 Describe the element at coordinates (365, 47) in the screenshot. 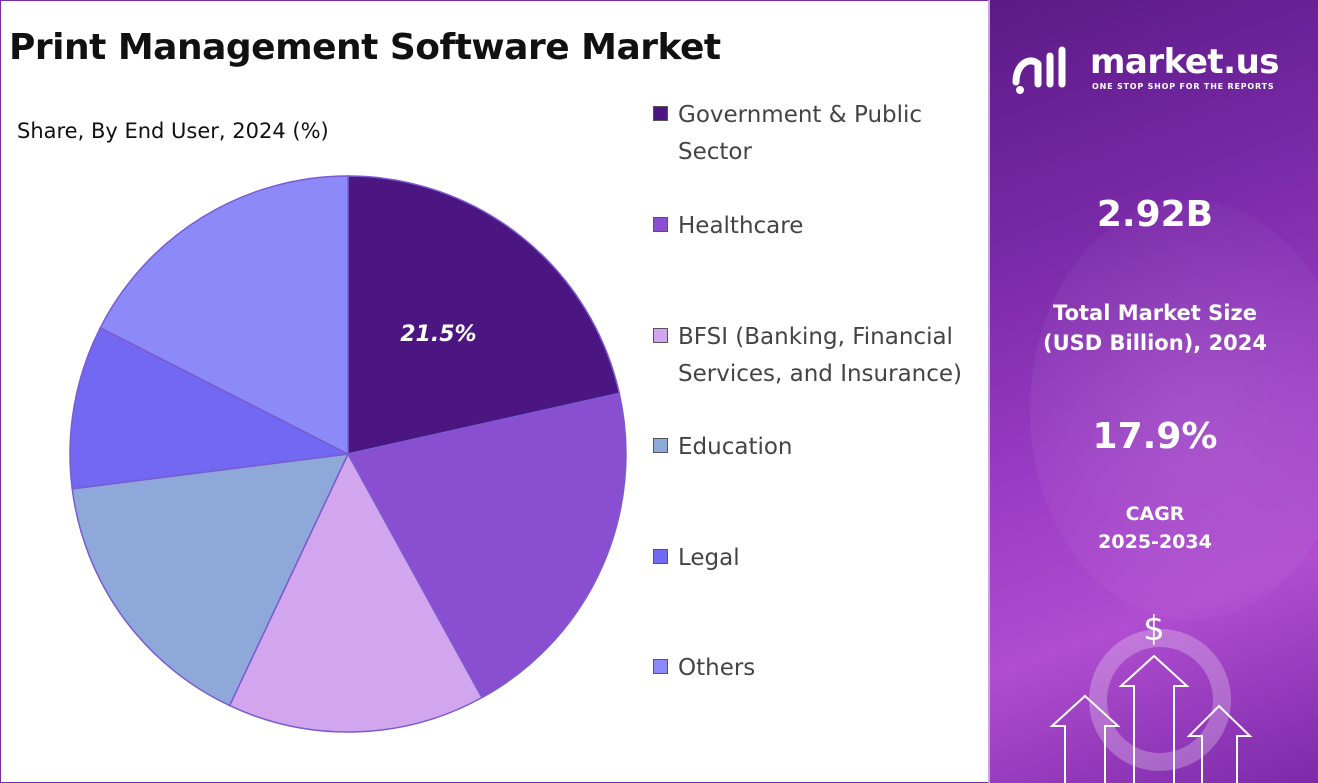

I see `page-title: Print Management Software Market` at that location.